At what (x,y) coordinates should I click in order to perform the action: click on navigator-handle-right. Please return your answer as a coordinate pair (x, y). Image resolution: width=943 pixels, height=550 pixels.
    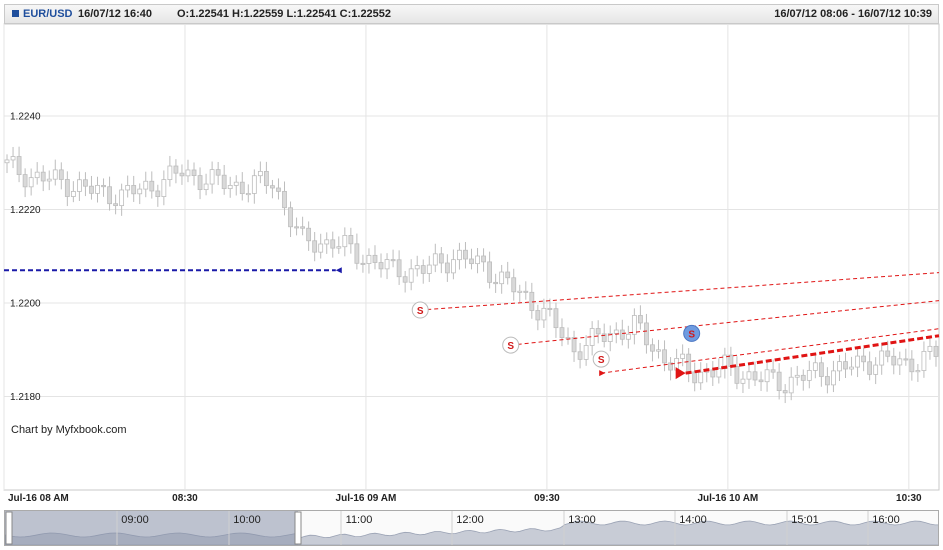
    Looking at the image, I should click on (298, 528).